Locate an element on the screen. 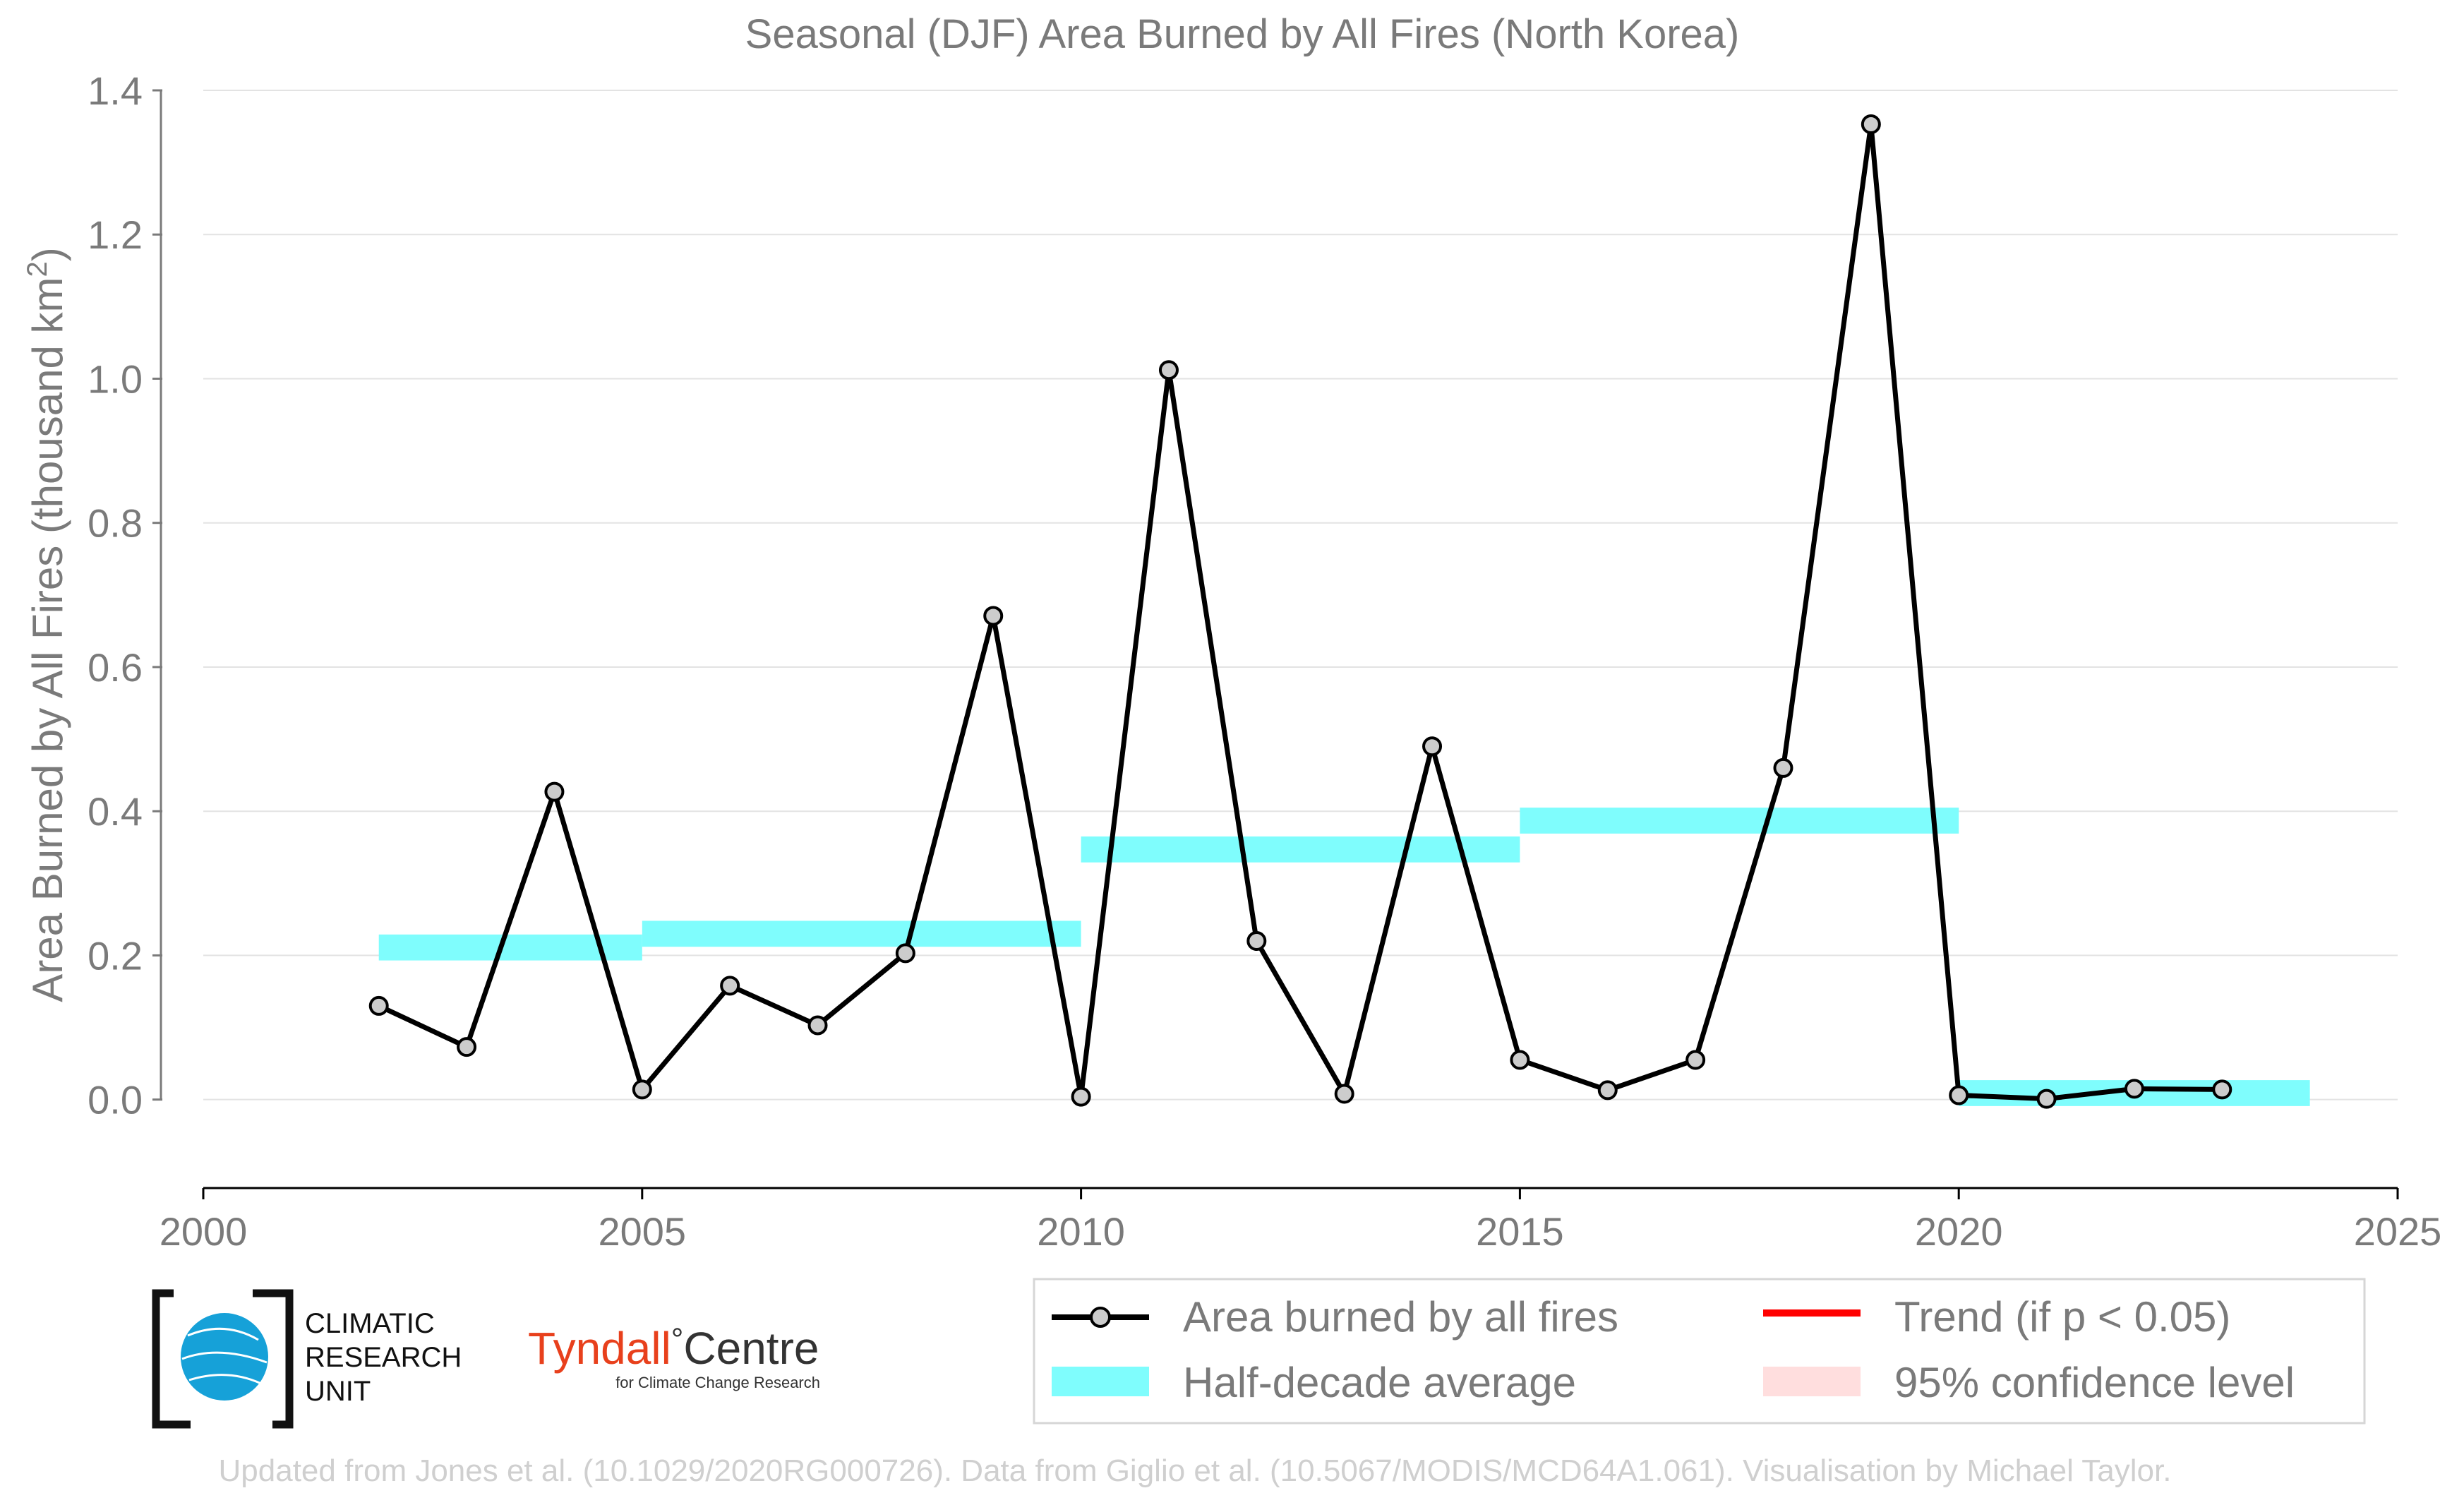 Image resolution: width=2464 pixels, height=1505 pixels. y-tick-label: 0.8 is located at coordinates (115, 523).